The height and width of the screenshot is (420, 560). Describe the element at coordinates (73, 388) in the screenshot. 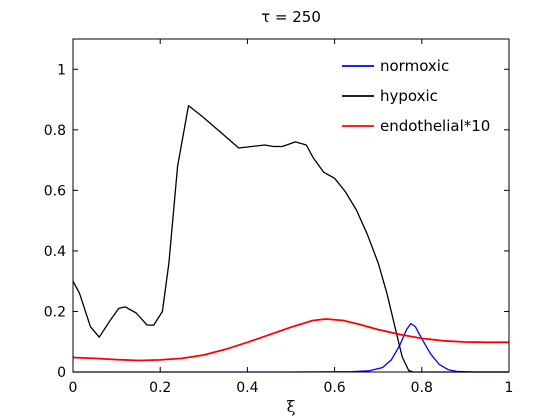

I see `x-tick-label: 0` at that location.